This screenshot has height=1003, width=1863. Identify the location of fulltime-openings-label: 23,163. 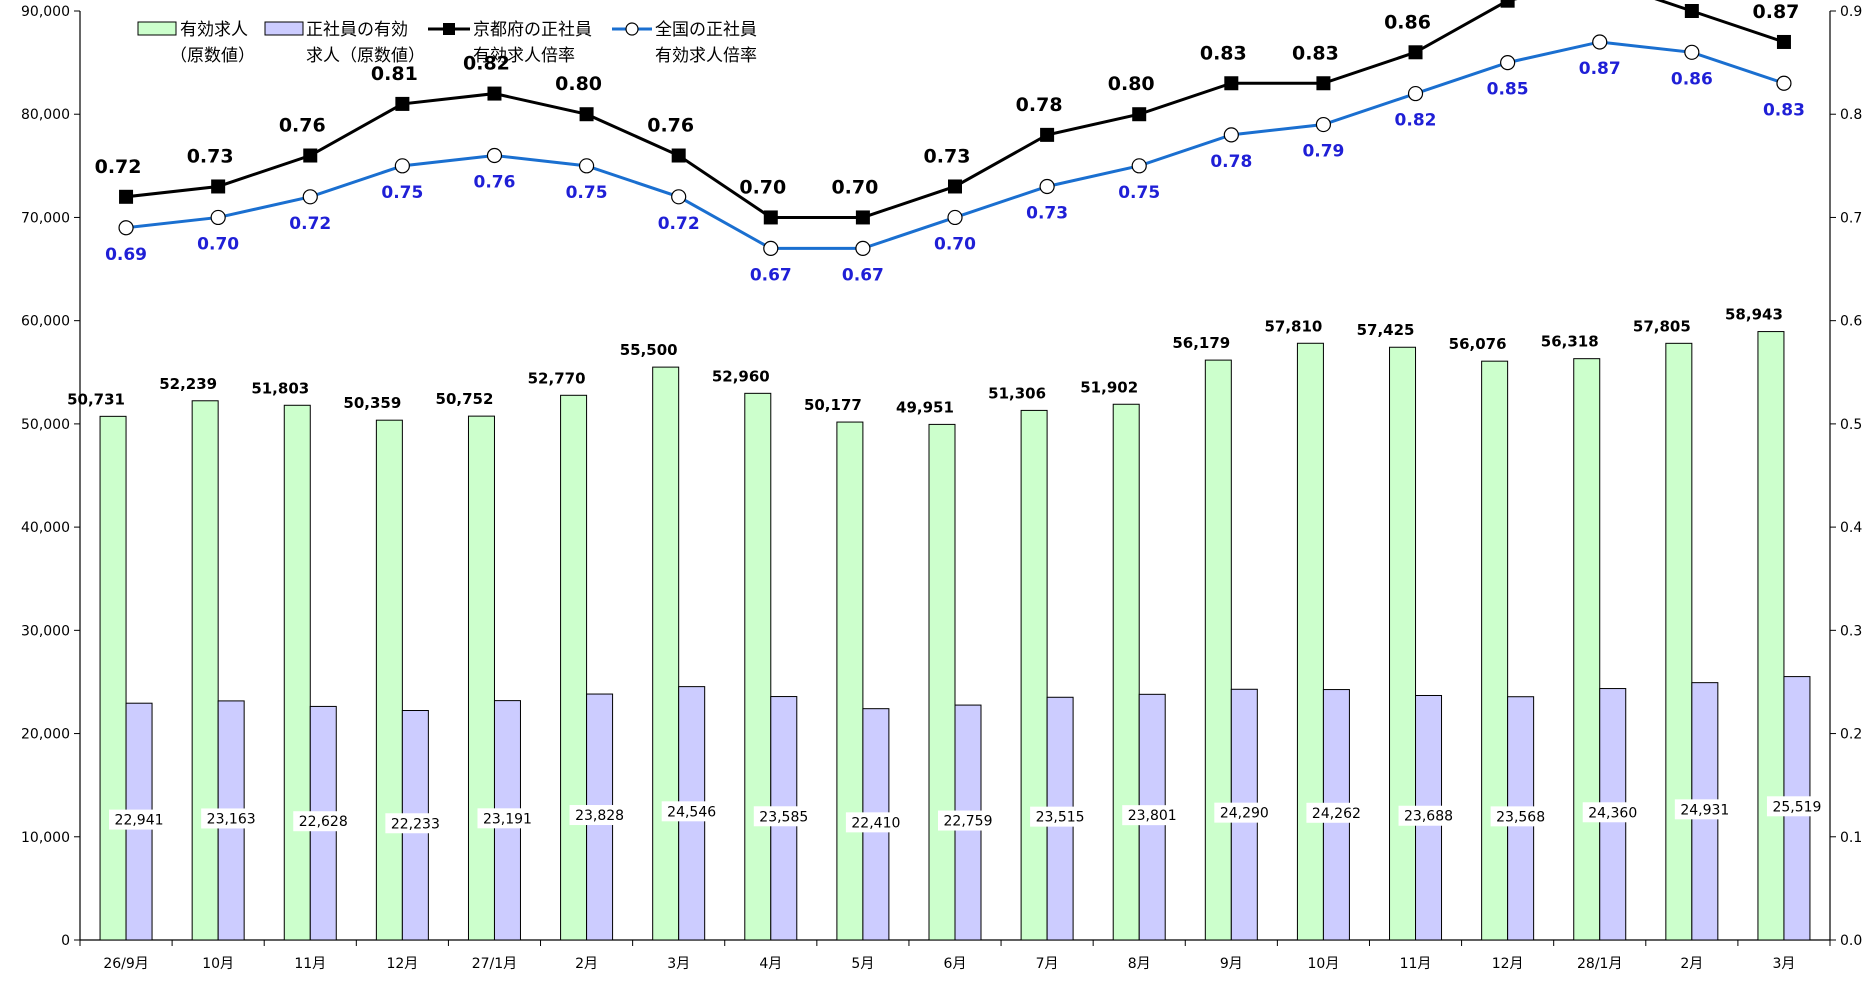
(231, 819).